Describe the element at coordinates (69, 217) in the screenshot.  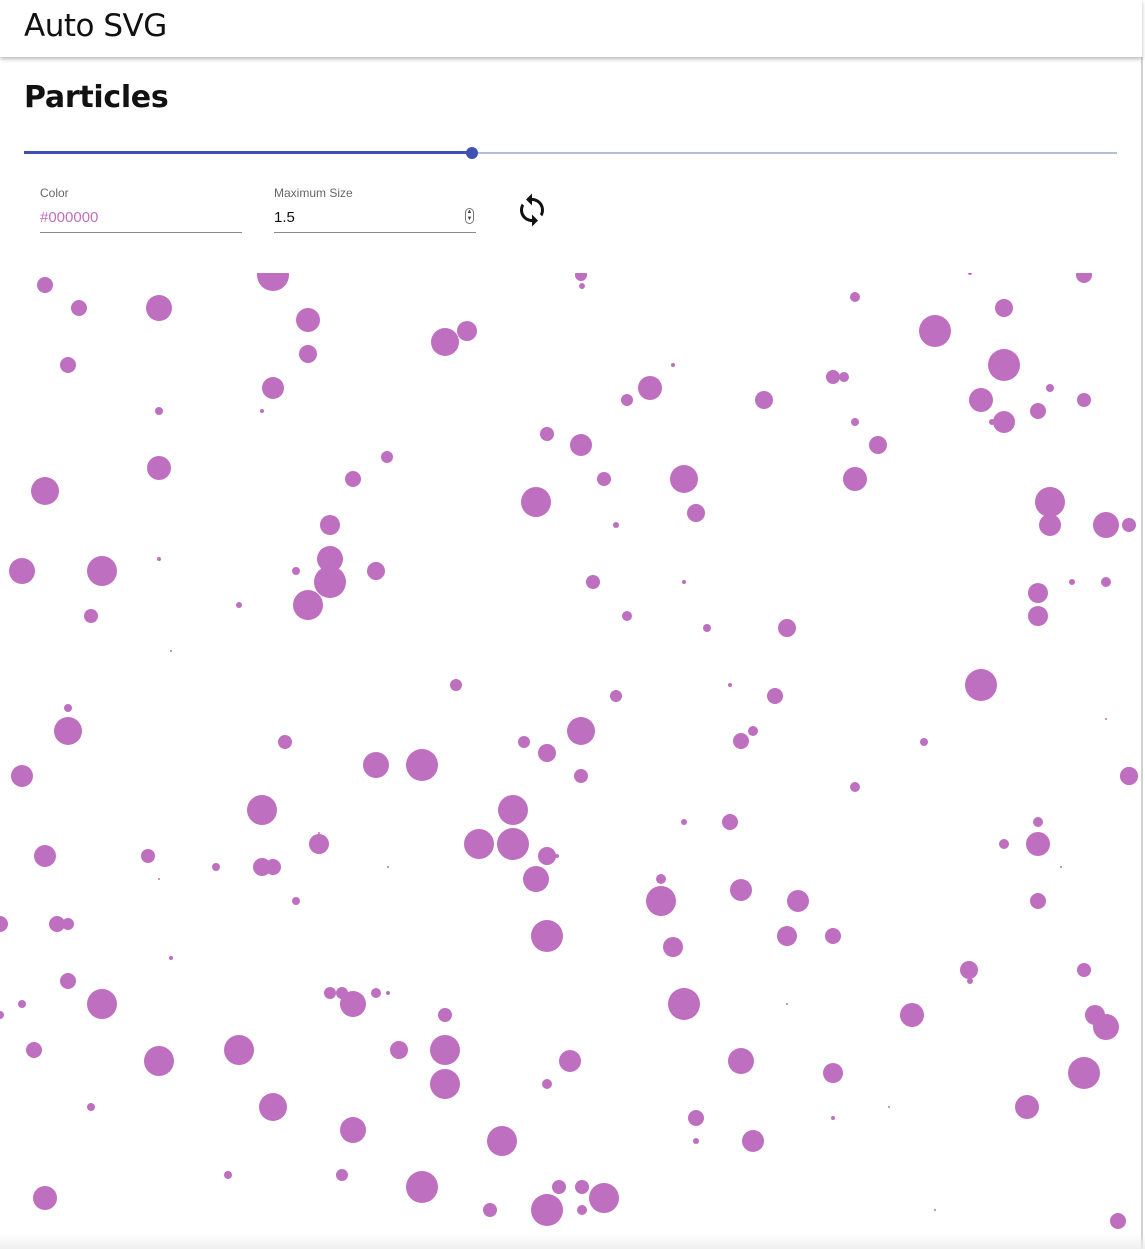
I see `color-input: #000000` at that location.